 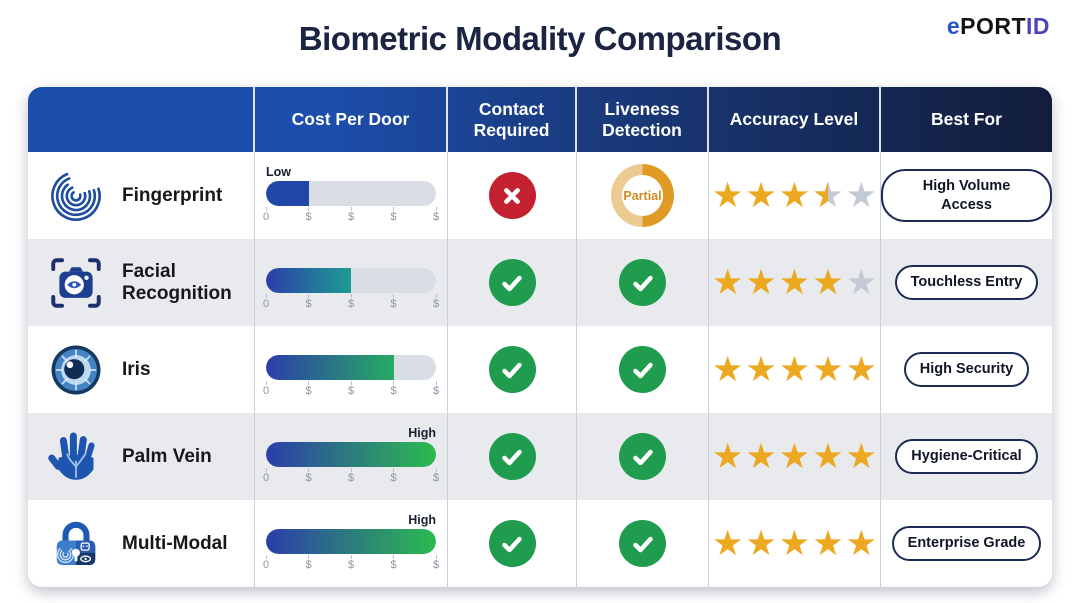 What do you see at coordinates (422, 433) in the screenshot?
I see `cost-level-label: High` at bounding box center [422, 433].